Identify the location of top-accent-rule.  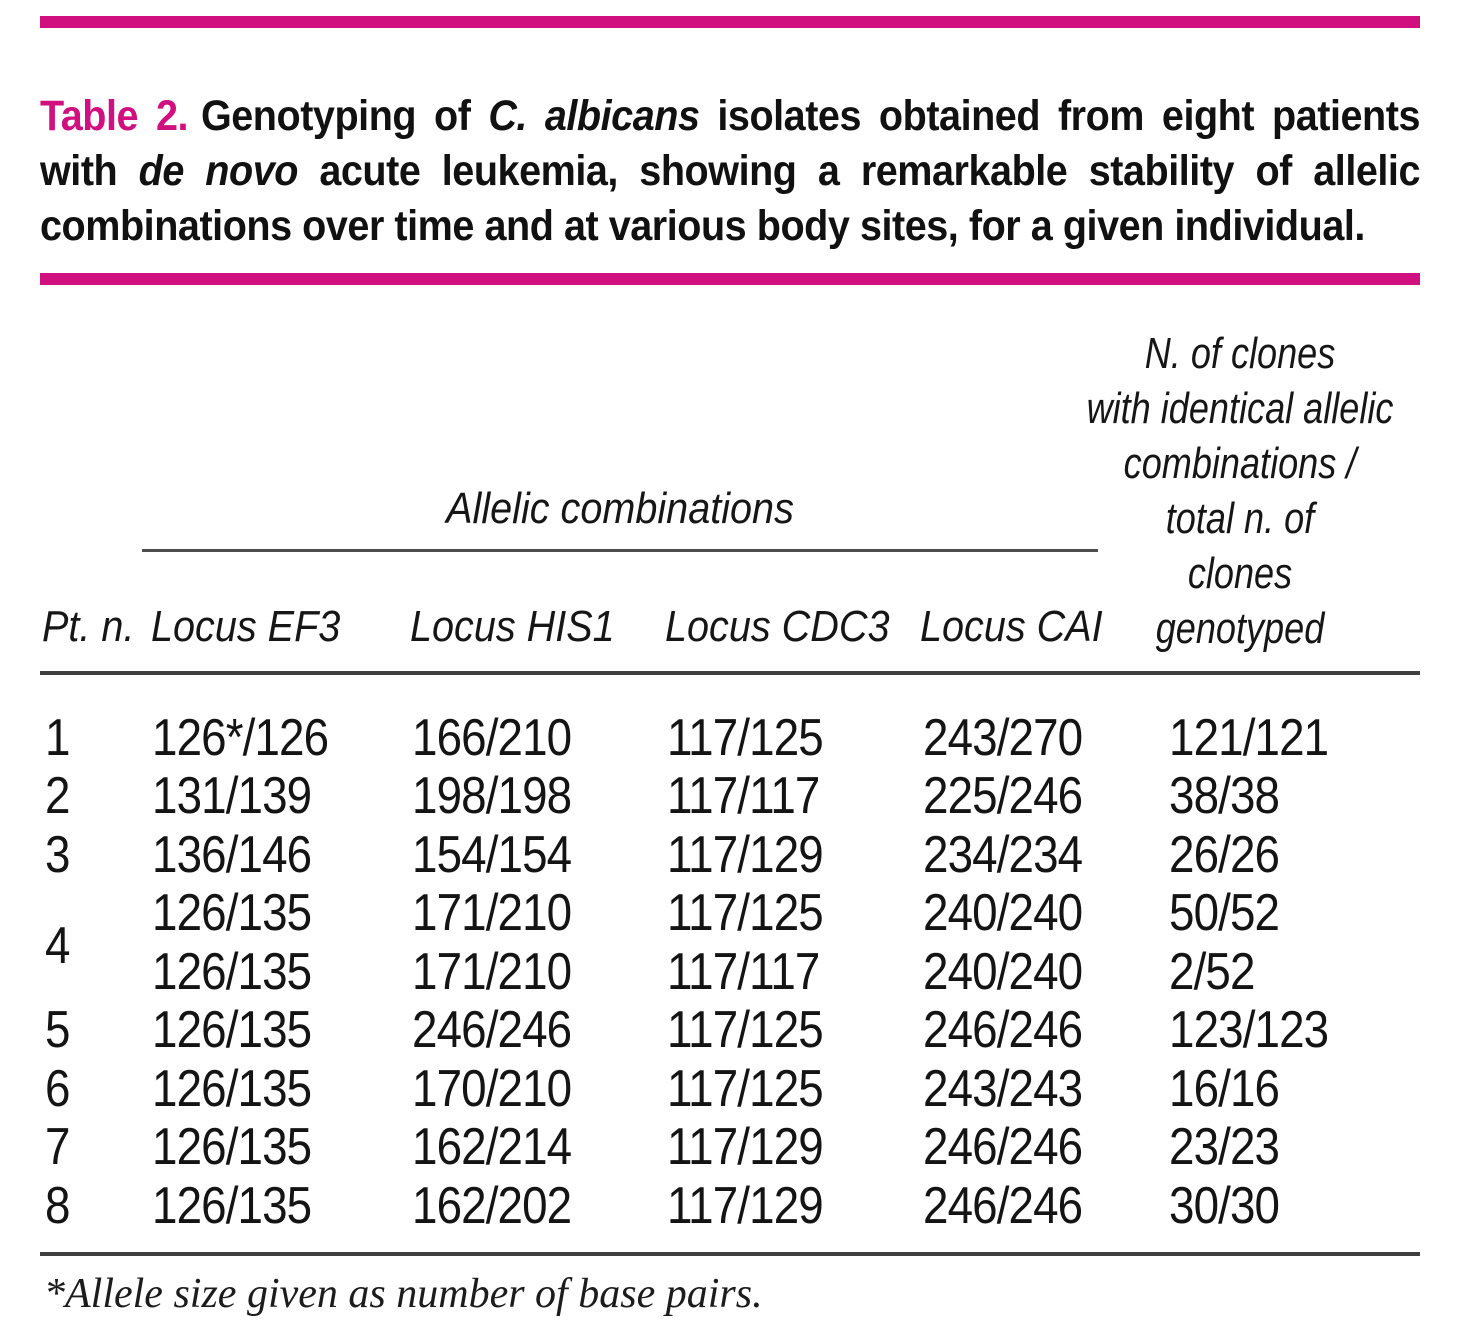
(730, 22).